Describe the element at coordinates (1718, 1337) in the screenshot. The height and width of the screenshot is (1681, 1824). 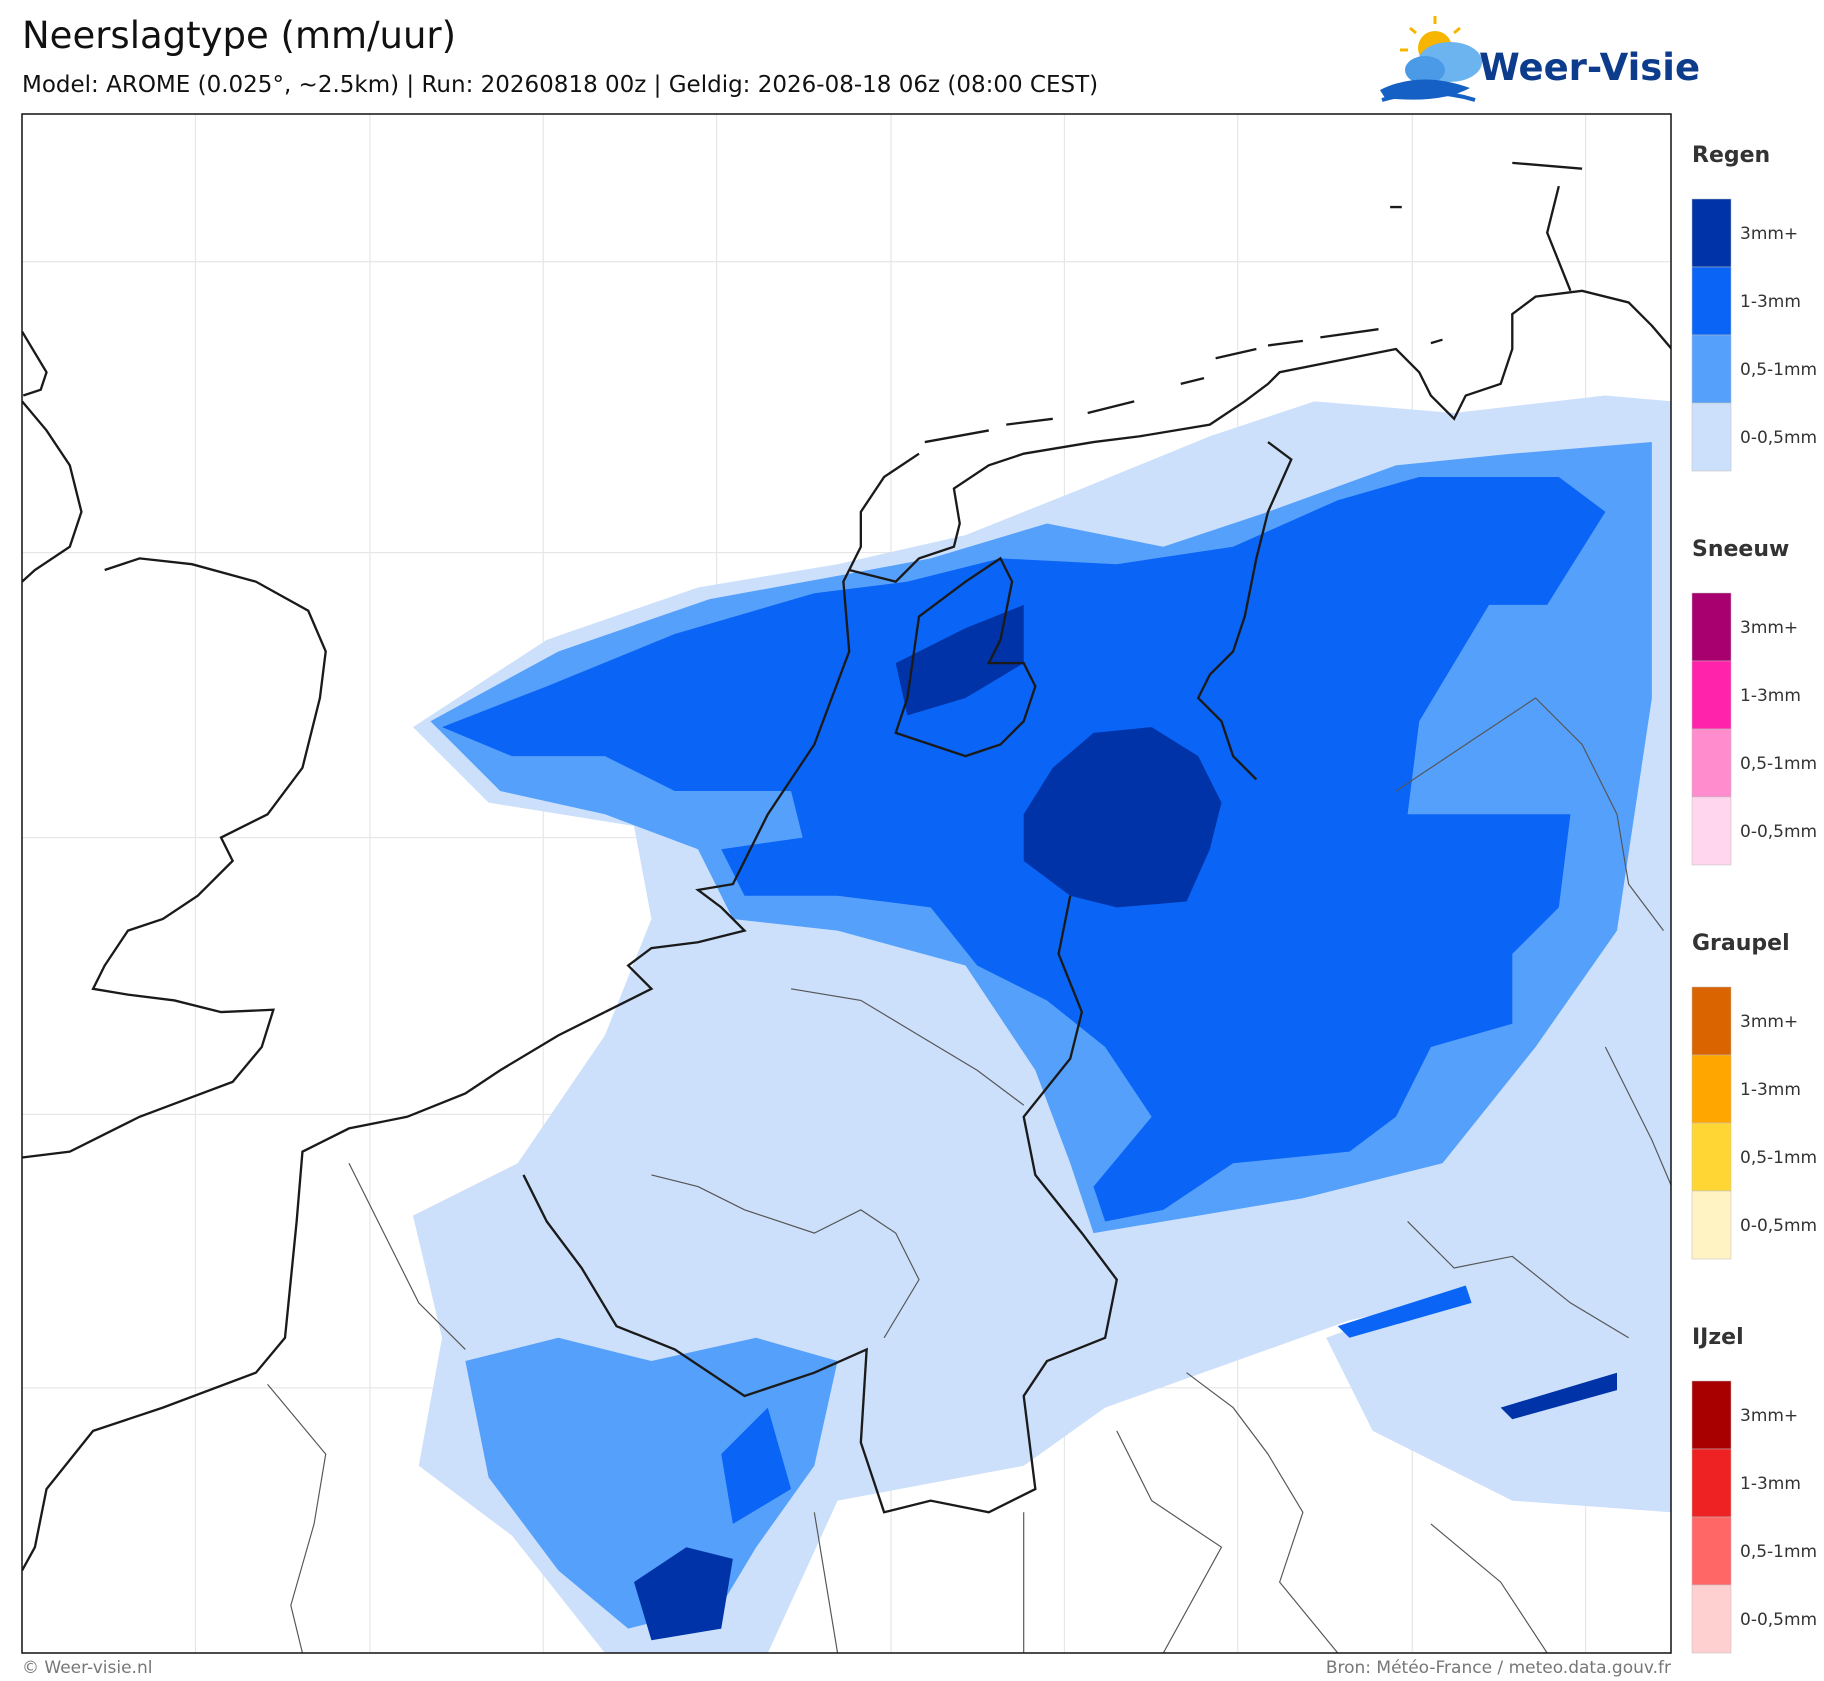
I see `legend-title: IJzel` at that location.